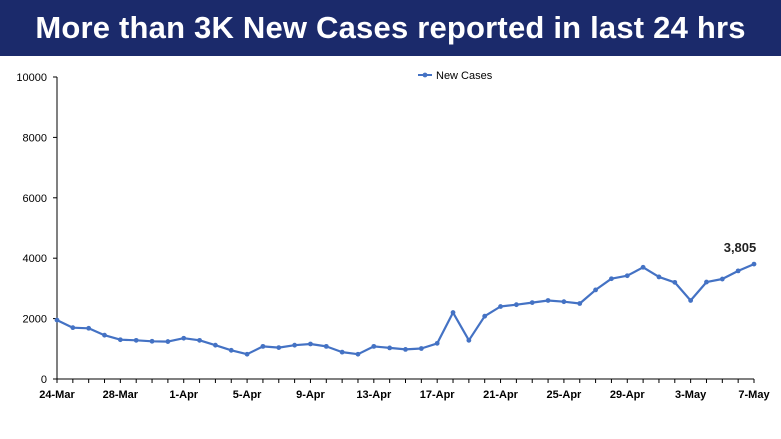  Describe the element at coordinates (501, 395) in the screenshot. I see `x-tick-label: 21-Apr` at that location.